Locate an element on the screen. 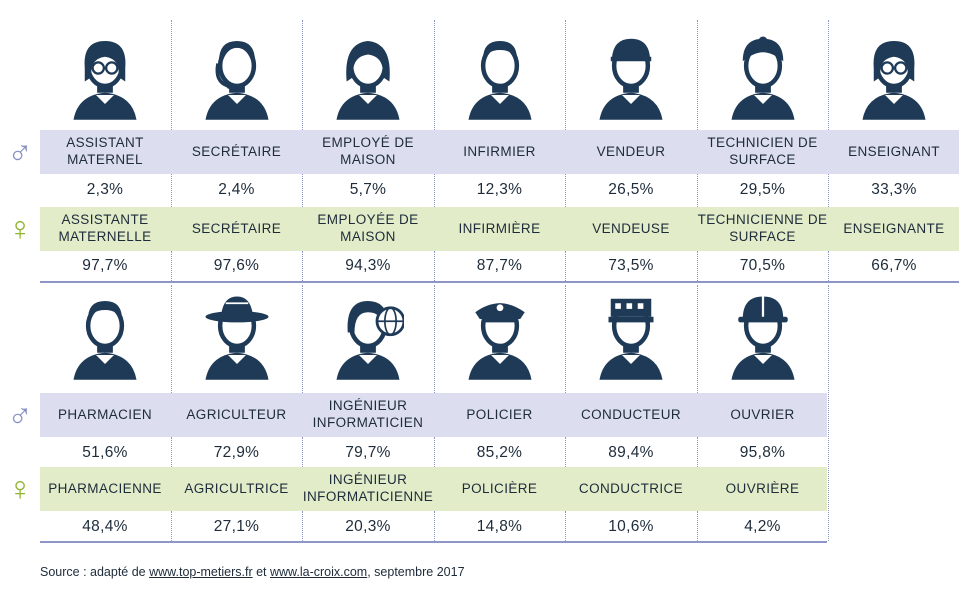 The height and width of the screenshot is (600, 971). male-symbol-row-1: ♂ is located at coordinates (20, 152).